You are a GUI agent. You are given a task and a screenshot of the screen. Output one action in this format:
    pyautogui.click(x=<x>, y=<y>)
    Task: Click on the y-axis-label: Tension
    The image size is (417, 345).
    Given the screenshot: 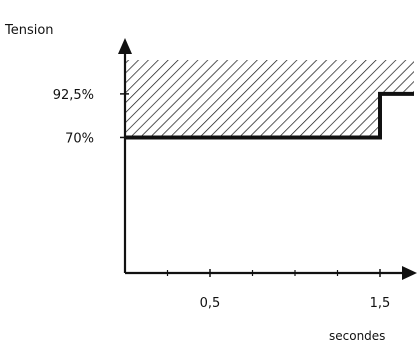 What is the action you would take?
    pyautogui.click(x=29, y=30)
    